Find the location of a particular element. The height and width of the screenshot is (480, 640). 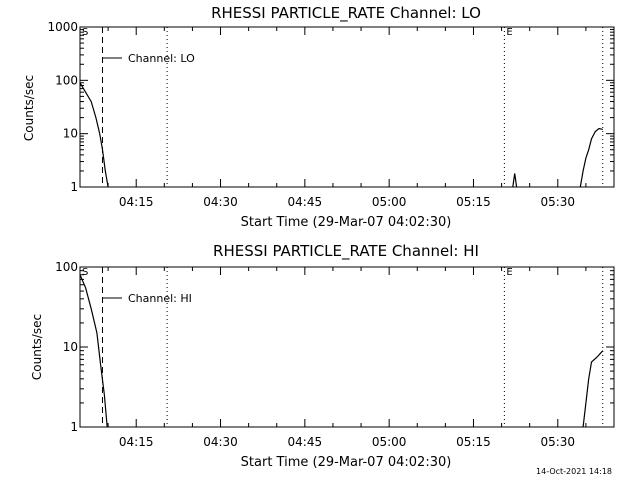

chart-title: RHESSI PARTICLE_RATE Channel: LO is located at coordinates (346, 13).